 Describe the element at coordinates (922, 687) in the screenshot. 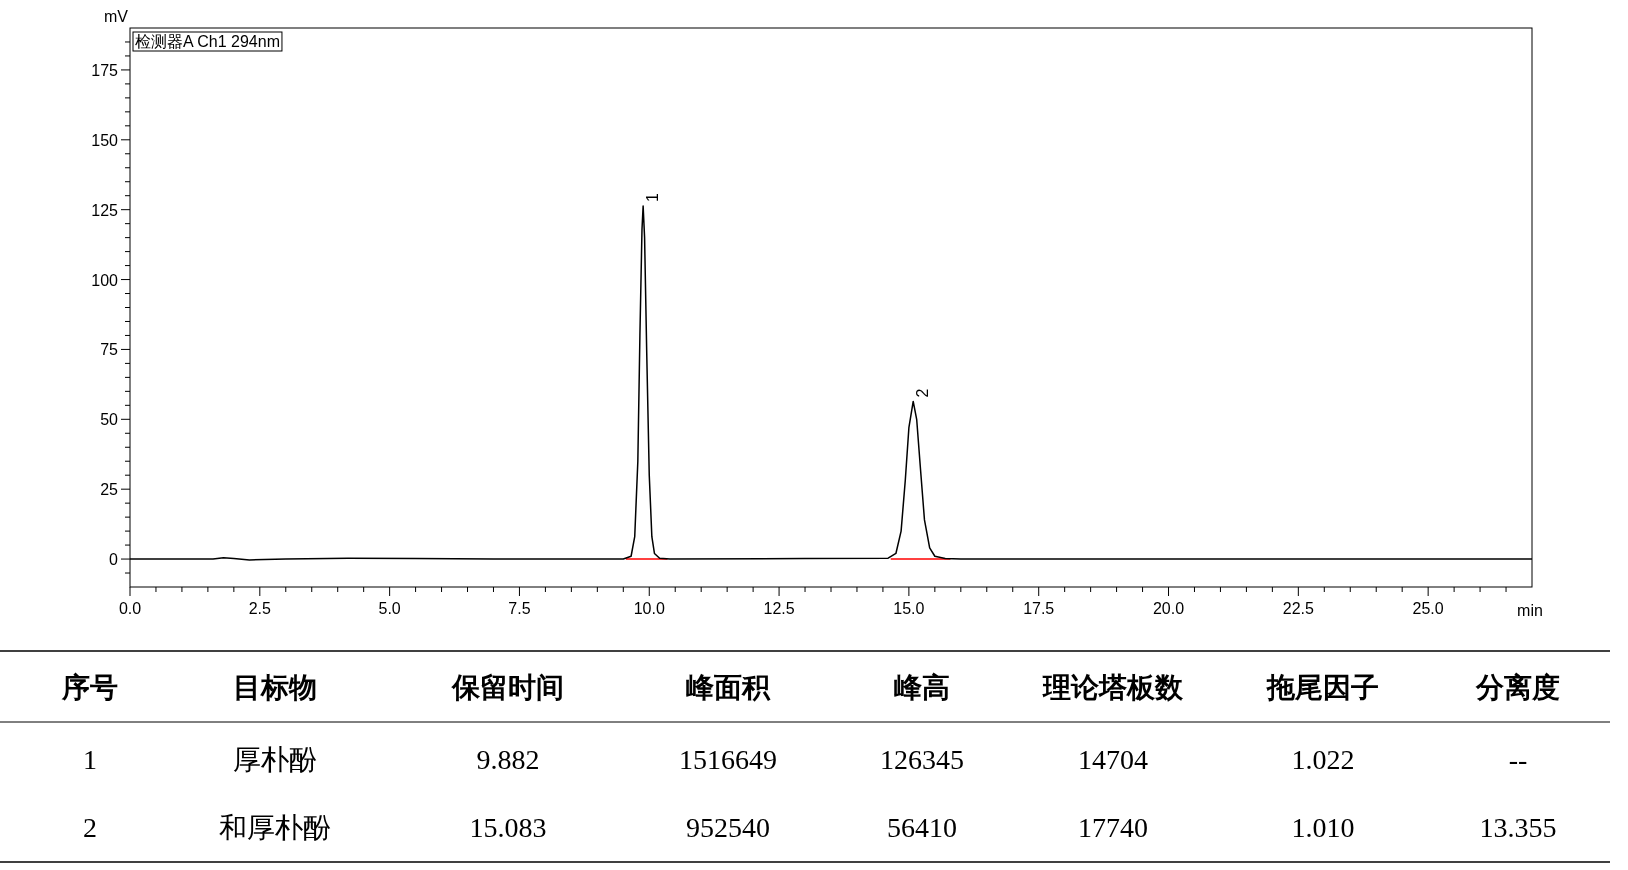

I see `text: 峰高` at that location.